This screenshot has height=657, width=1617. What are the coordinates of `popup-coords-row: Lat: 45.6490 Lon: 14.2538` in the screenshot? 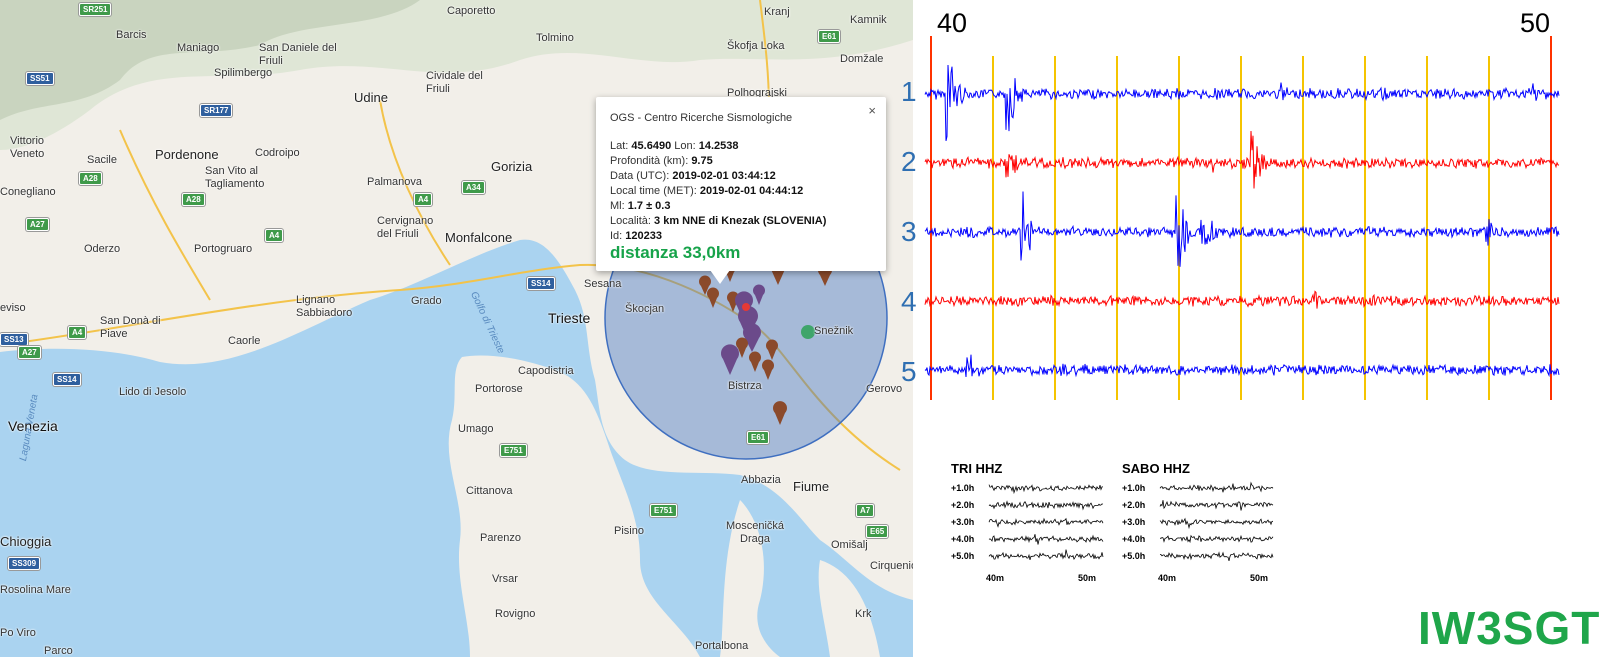 It's located at (674, 146).